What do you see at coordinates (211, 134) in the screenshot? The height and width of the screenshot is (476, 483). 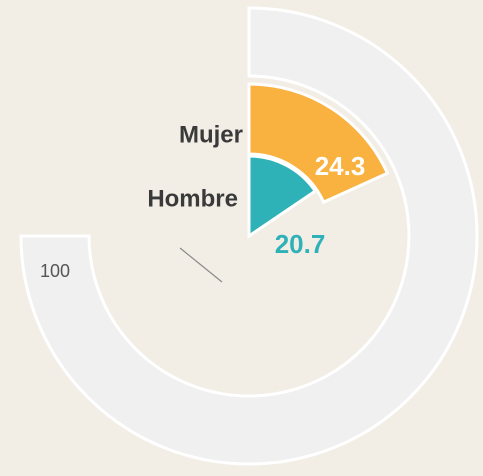 I see `category-label: Mujer` at bounding box center [211, 134].